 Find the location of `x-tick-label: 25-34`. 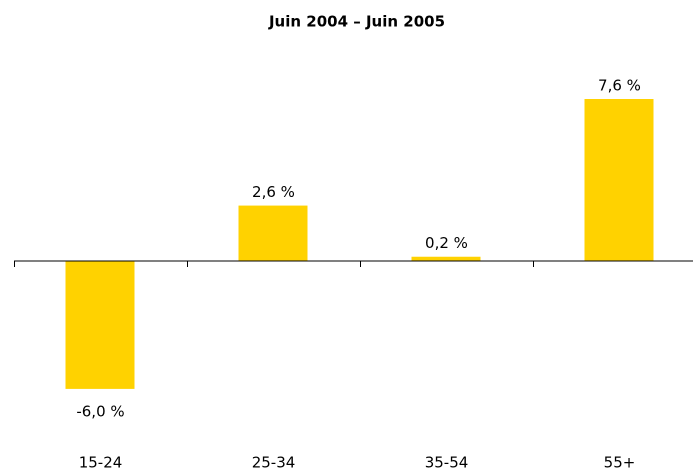

x-tick-label: 25-34 is located at coordinates (274, 463).